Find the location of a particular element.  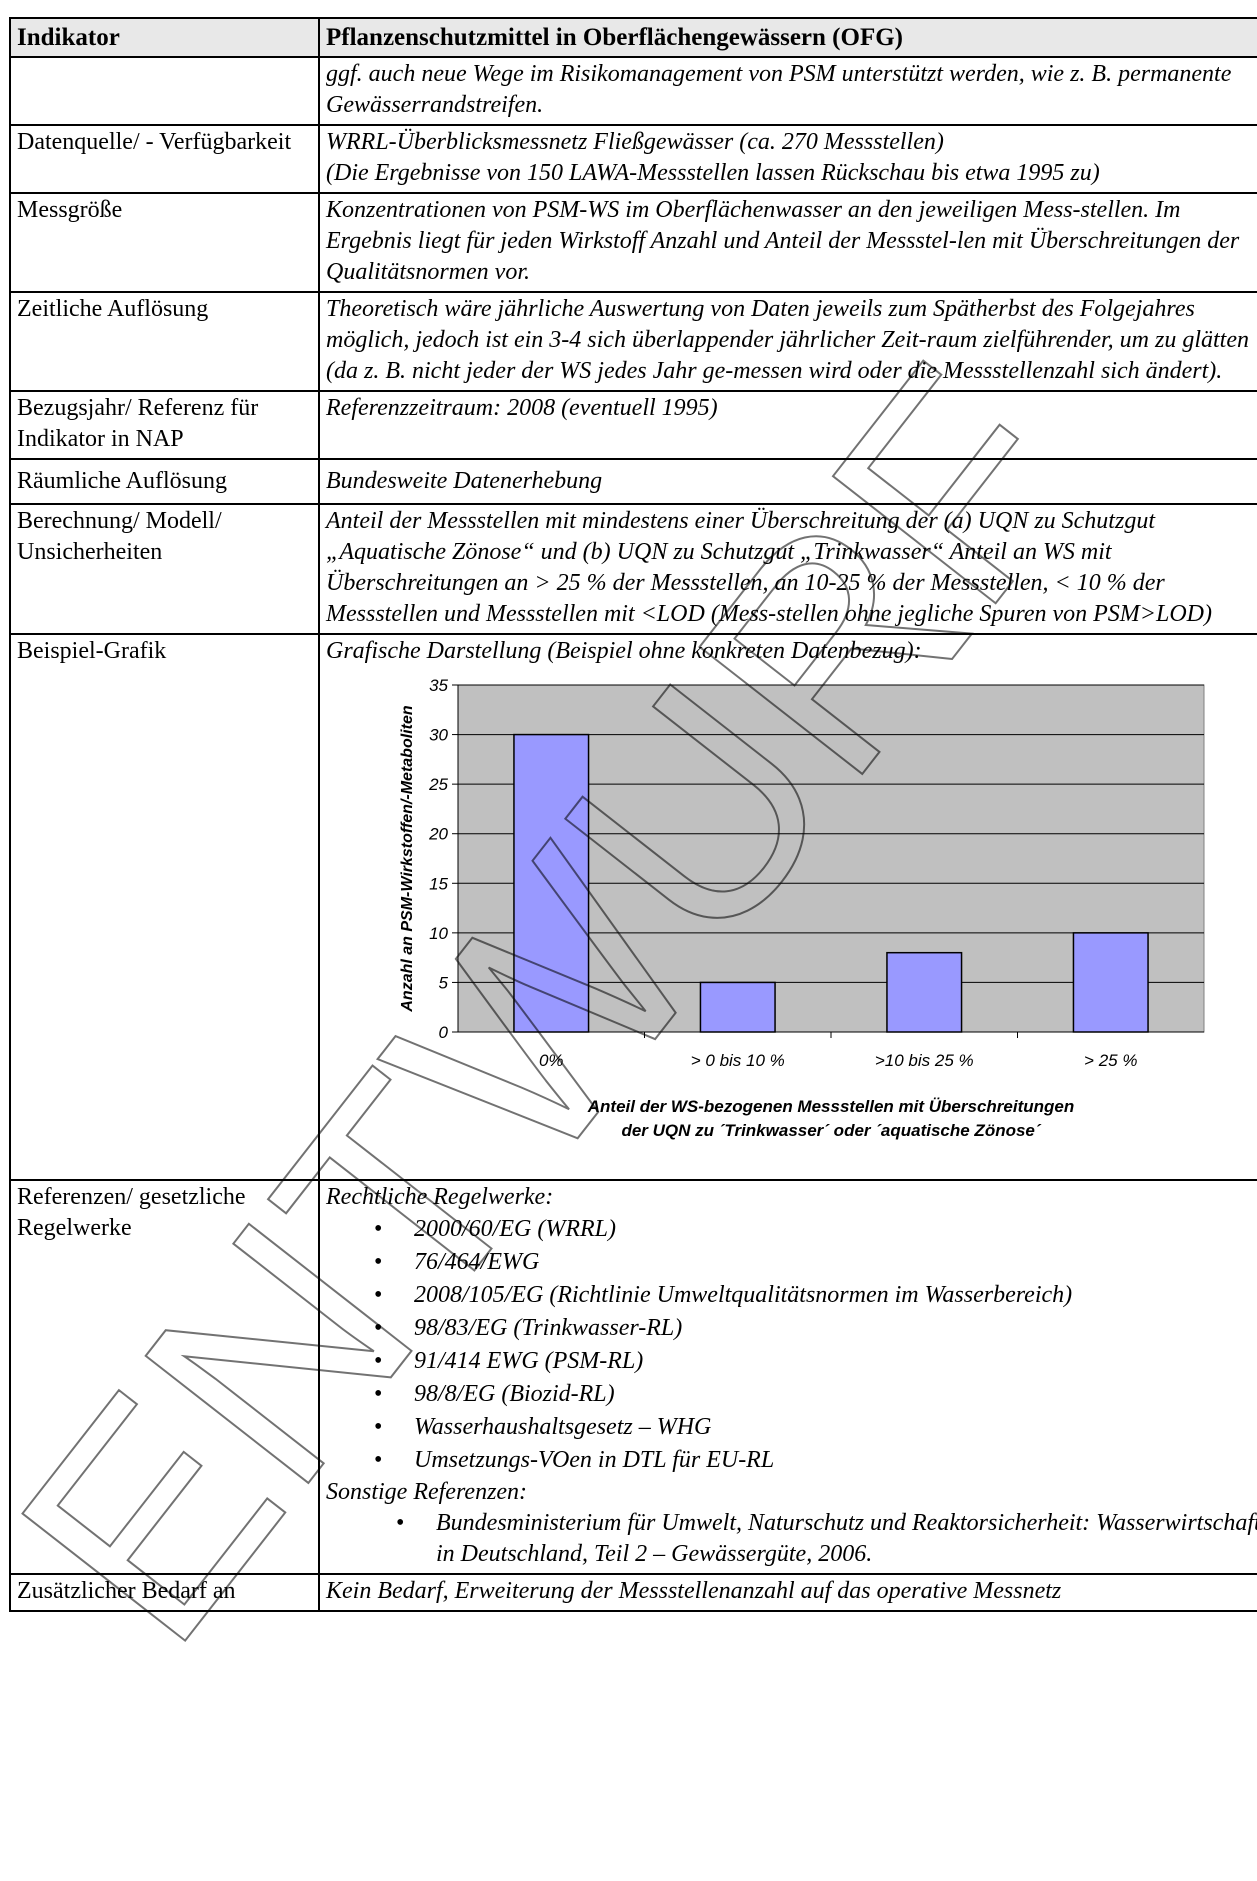

referenzen-intro: Rechtliche Regelwerke: is located at coordinates (440, 1197).